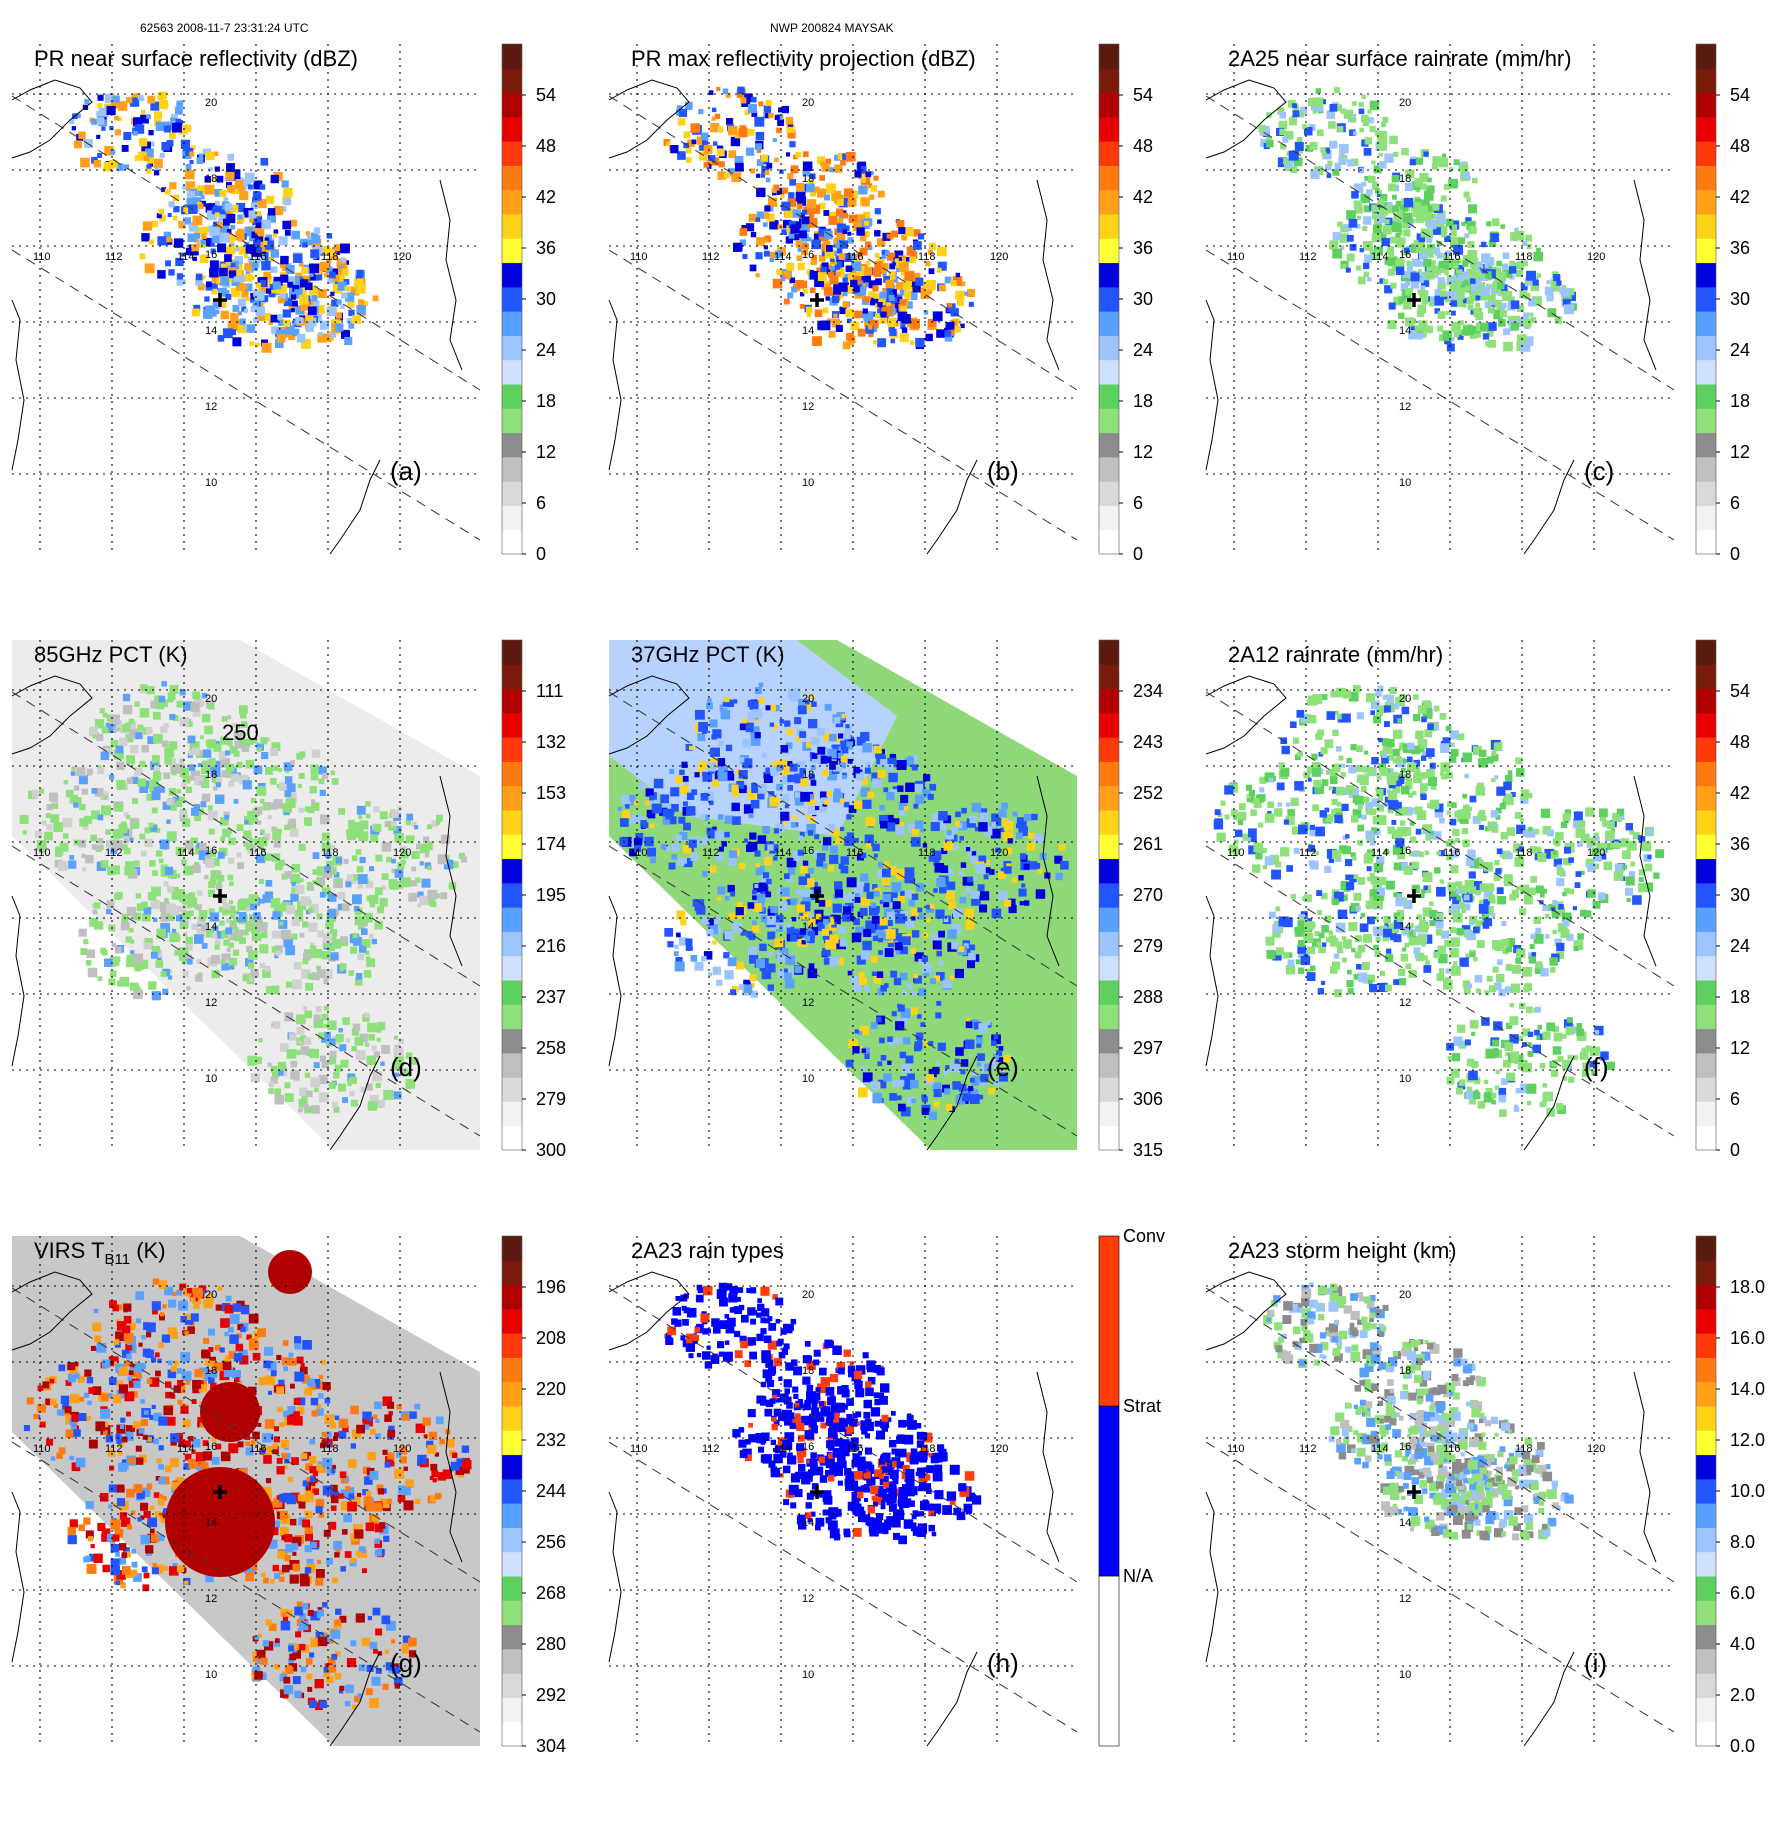  Describe the element at coordinates (1740, 946) in the screenshot. I see `colorbar-tick: 24` at that location.